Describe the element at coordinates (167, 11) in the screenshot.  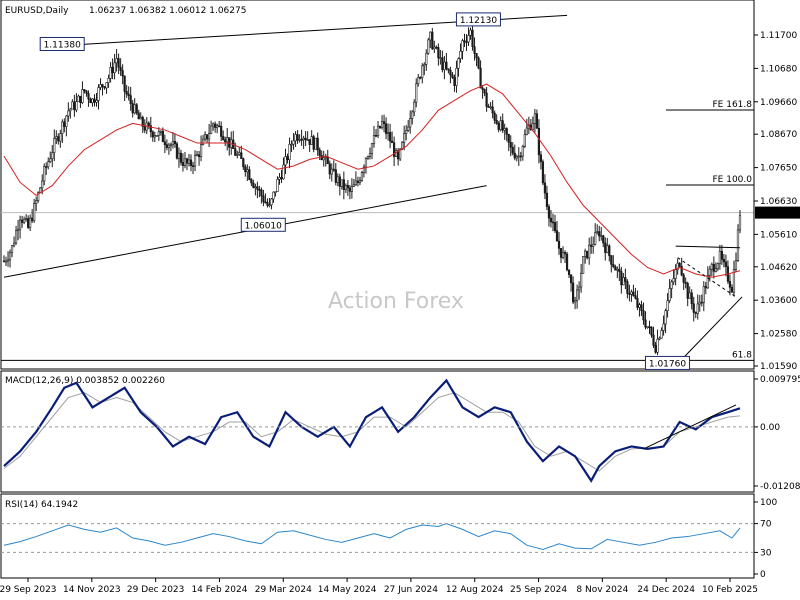
I see `ohlc-label: 1.06237 1.06382 1.06012 1.06275` at that location.